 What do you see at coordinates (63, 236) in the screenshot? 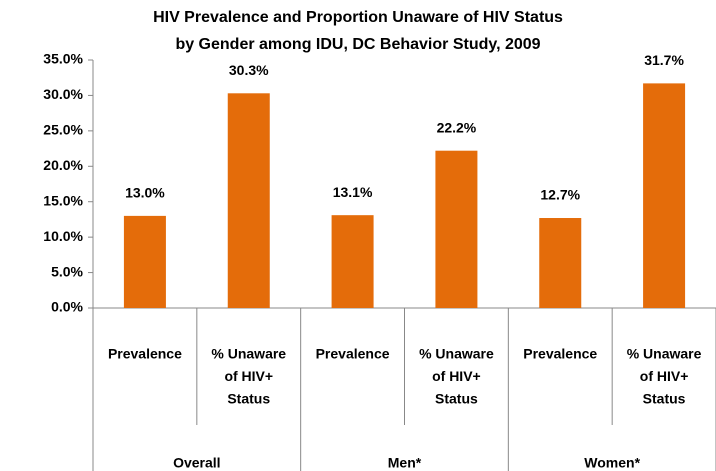
I see `y-tick-label: 10.0%` at bounding box center [63, 236].